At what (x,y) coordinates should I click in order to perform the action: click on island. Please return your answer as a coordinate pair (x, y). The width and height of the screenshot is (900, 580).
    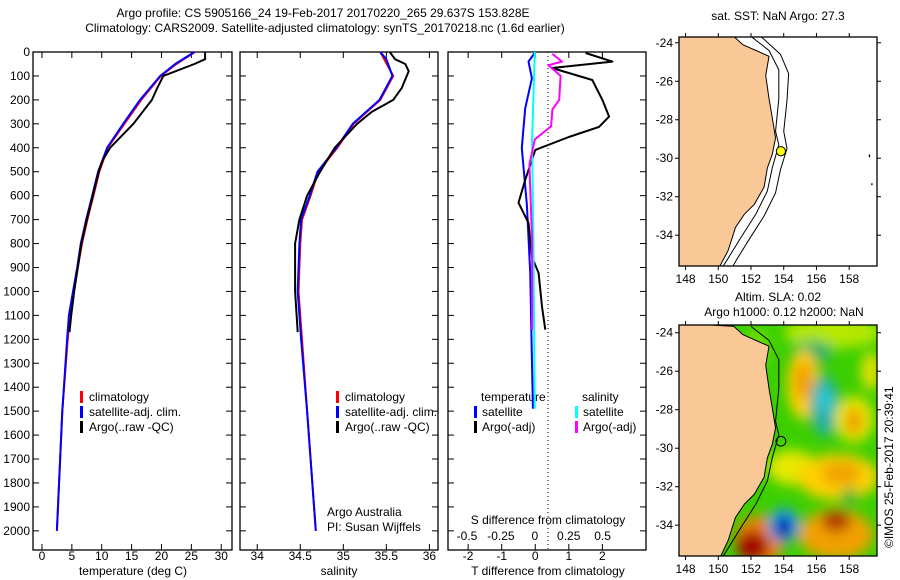
    Looking at the image, I should click on (872, 184).